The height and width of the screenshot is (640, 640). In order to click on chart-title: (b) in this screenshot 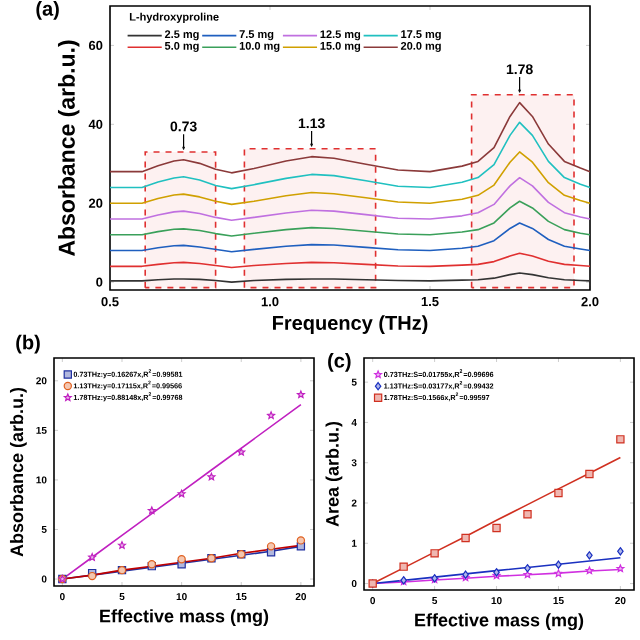, I will do `click(28, 344)`.